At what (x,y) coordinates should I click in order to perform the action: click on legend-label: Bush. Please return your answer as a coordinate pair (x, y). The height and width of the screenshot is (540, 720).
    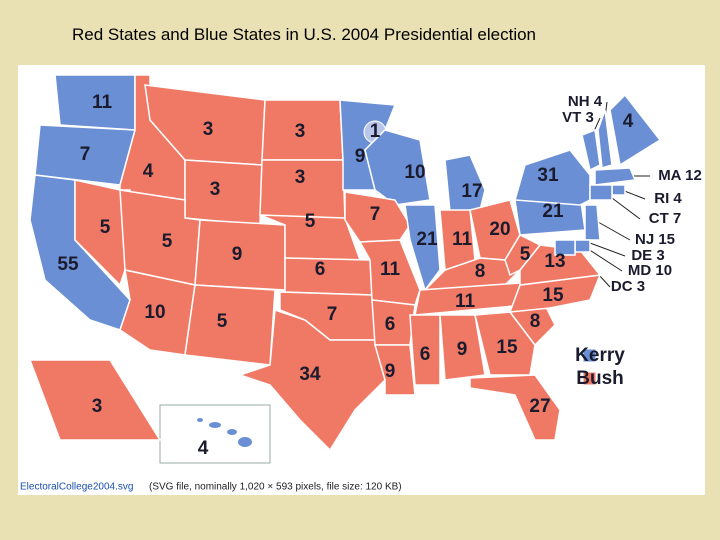
    Looking at the image, I should click on (600, 378).